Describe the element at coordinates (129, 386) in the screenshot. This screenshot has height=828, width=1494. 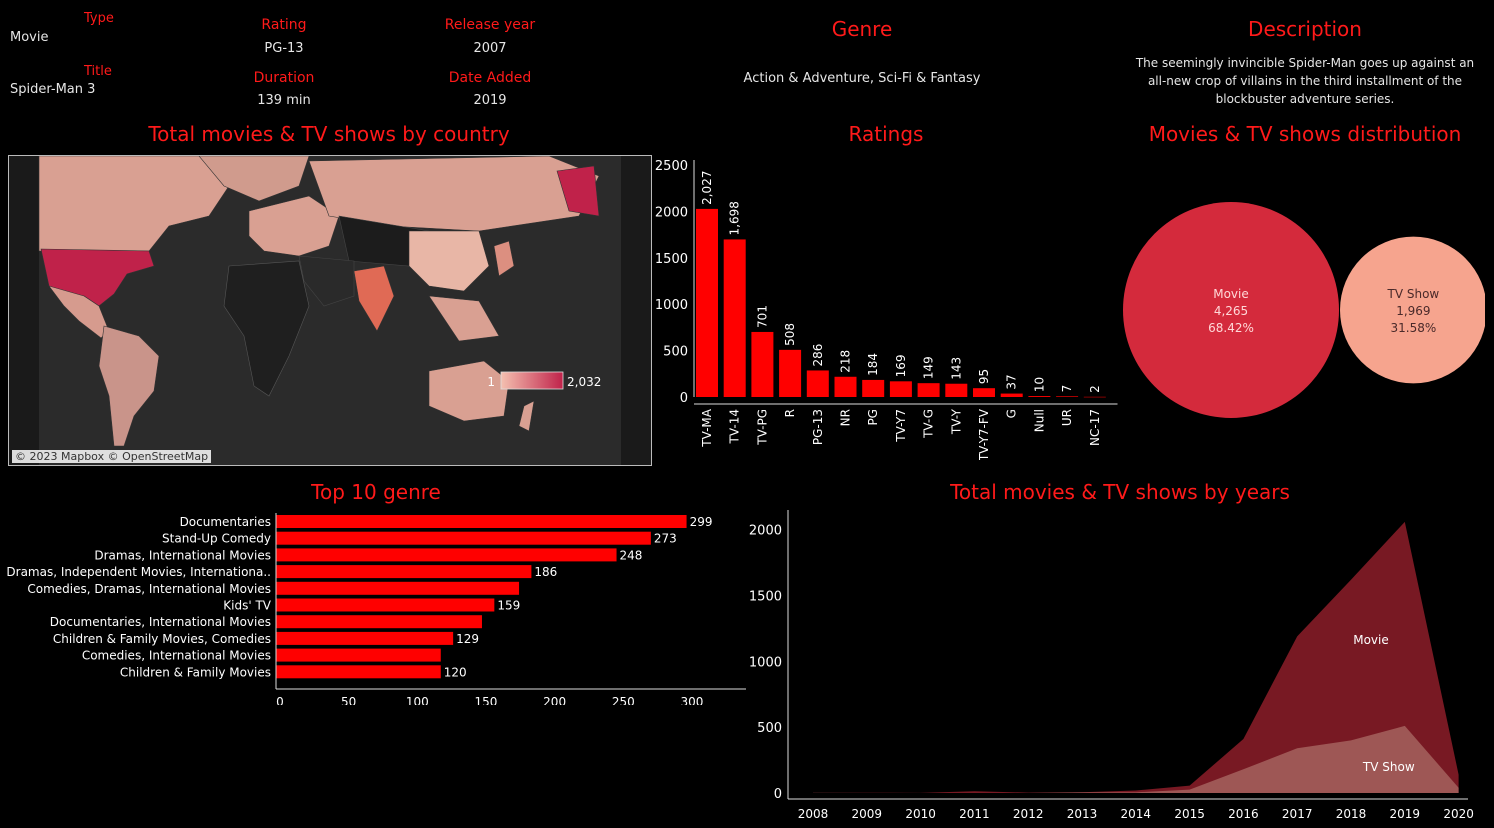
I see `country-south-america` at that location.